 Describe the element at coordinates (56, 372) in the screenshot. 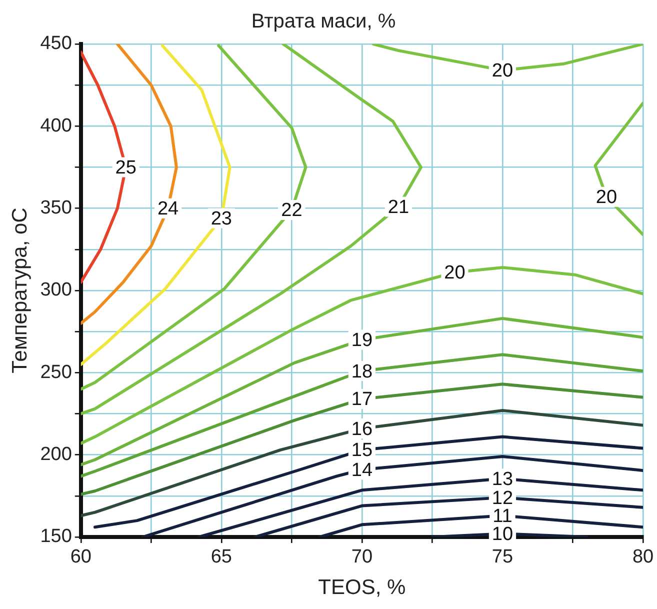

I see `y-tick-label: 250` at that location.